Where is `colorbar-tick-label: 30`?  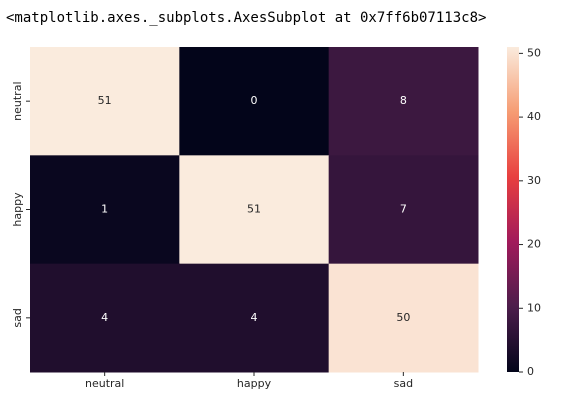
colorbar-tick-label: 30 is located at coordinates (534, 180).